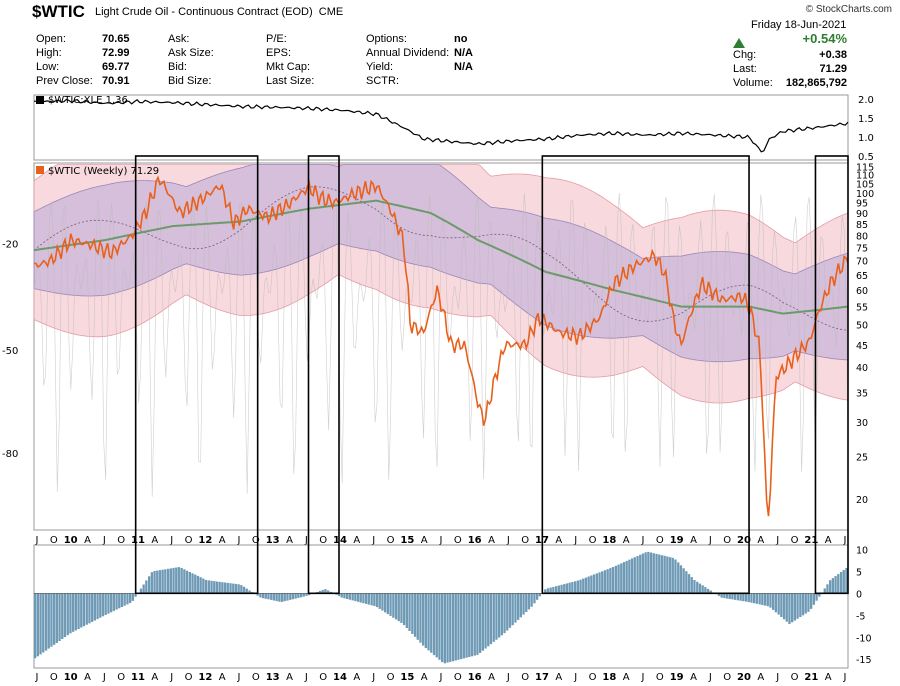  I want to click on quote-row: High: 72.99, so click(83, 53).